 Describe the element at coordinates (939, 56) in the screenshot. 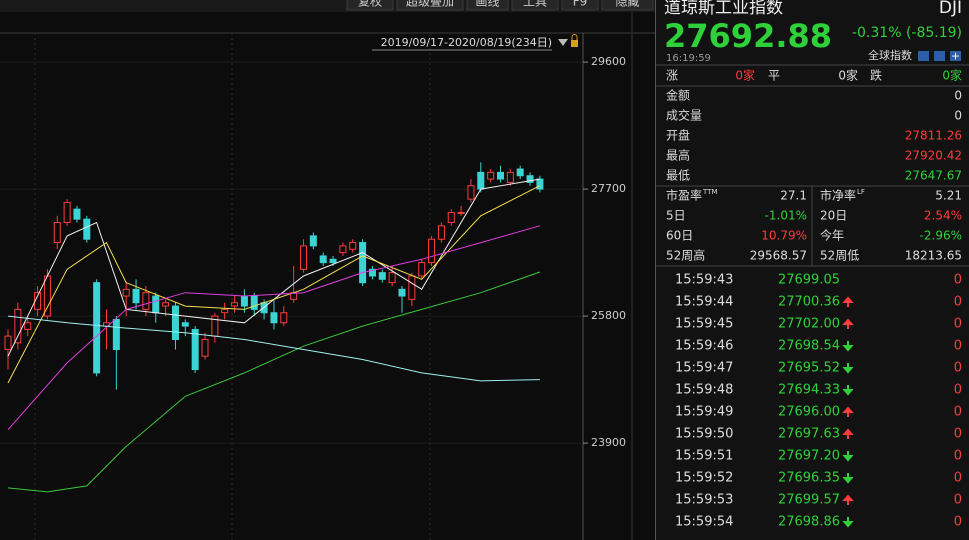

I see `trash-icon` at that location.